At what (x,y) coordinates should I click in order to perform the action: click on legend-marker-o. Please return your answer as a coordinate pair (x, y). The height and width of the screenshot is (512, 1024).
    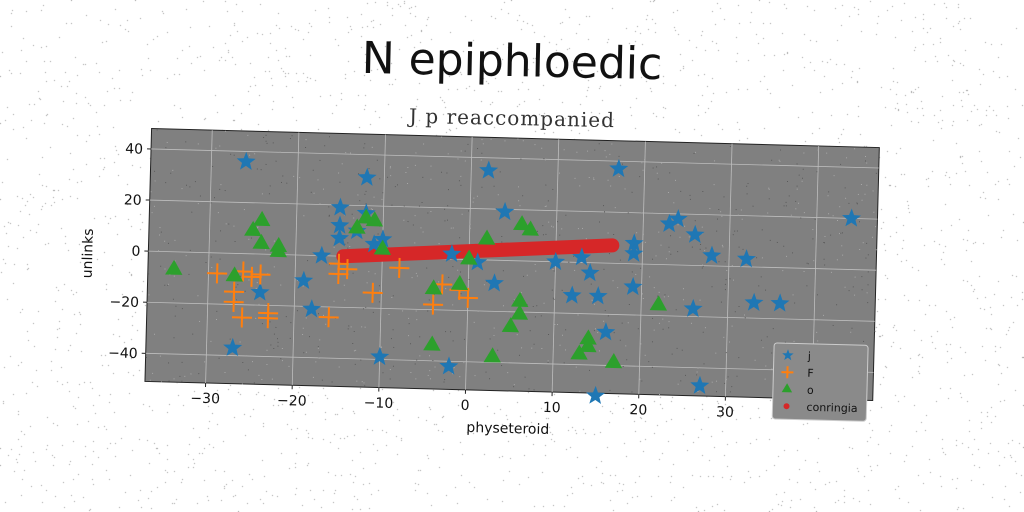
    Looking at the image, I should click on (787, 388).